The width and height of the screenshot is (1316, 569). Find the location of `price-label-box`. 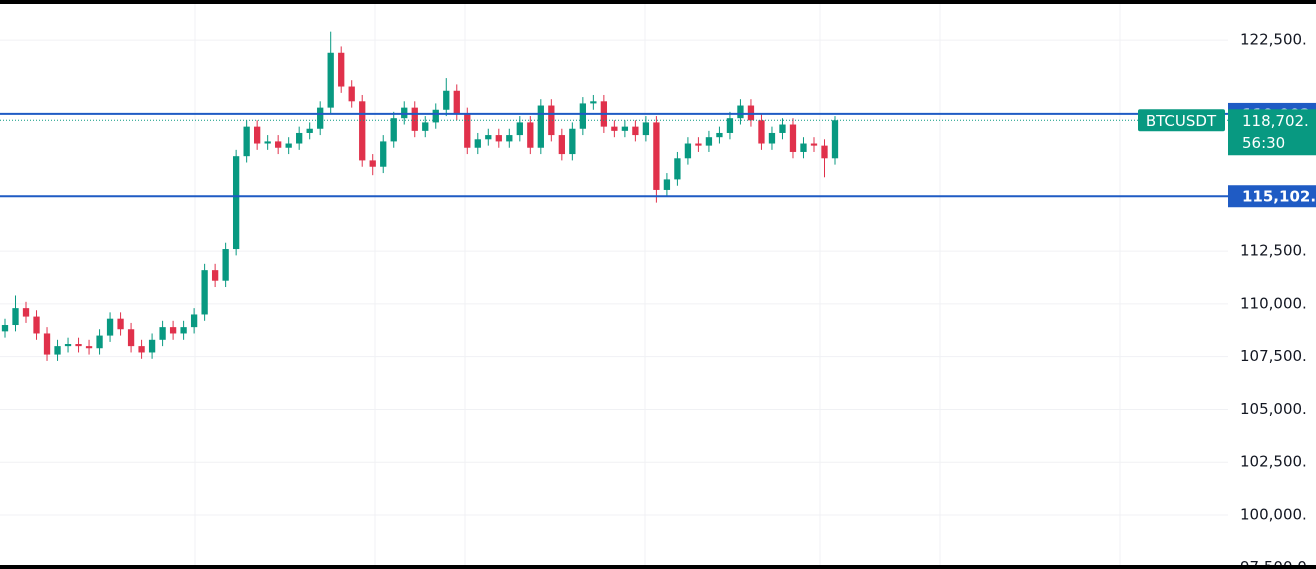

price-label-box is located at coordinates (1272, 196).